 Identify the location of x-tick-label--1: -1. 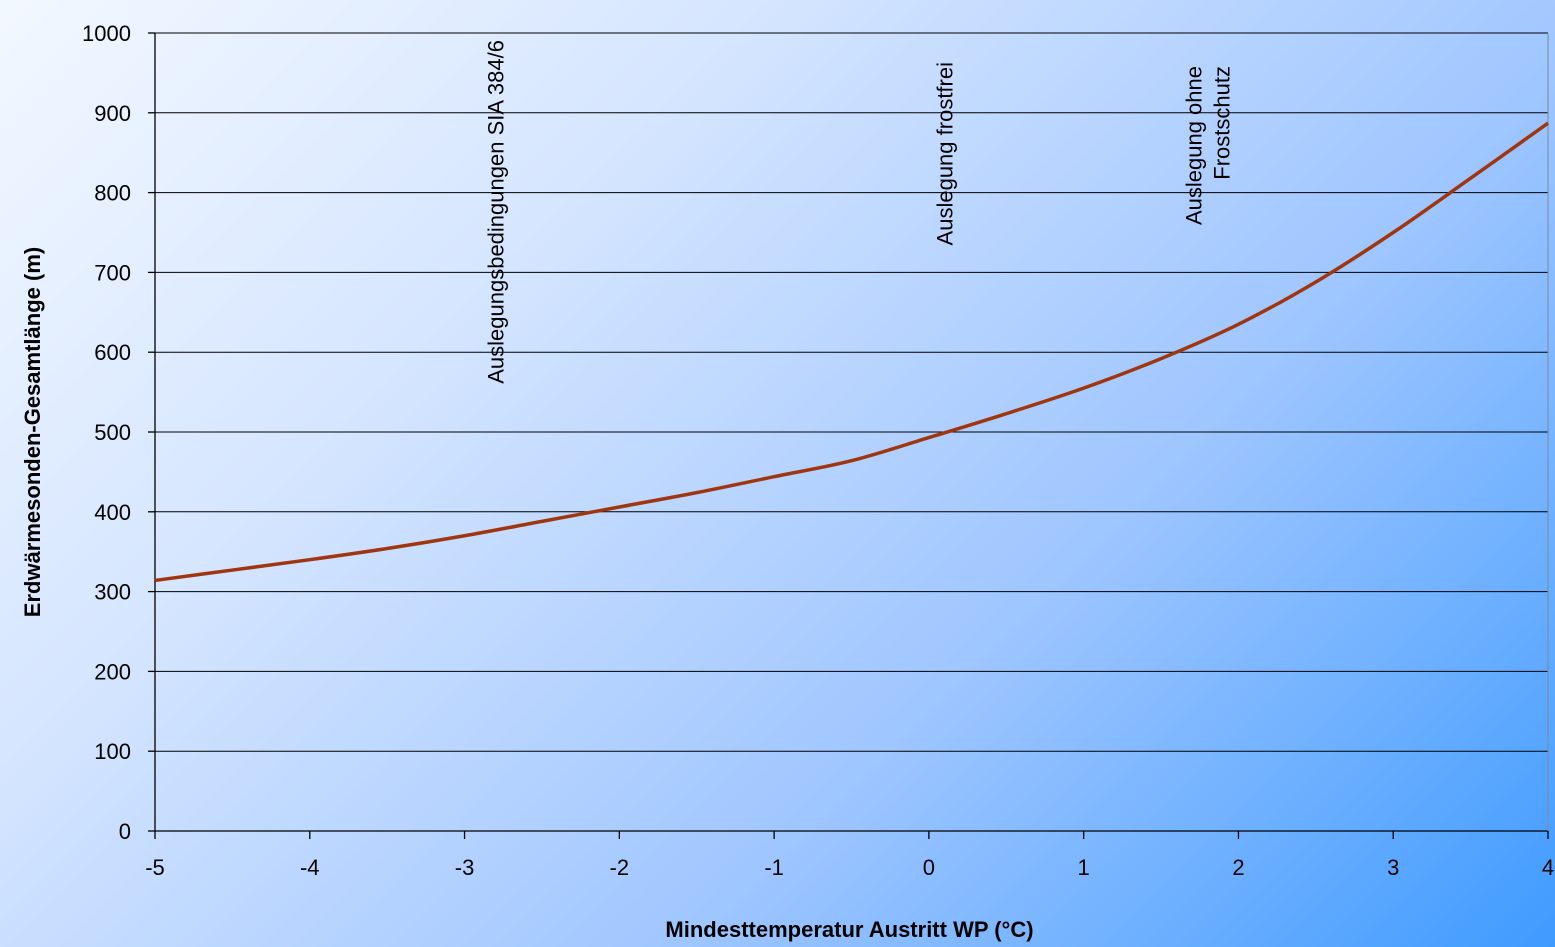
(774, 867).